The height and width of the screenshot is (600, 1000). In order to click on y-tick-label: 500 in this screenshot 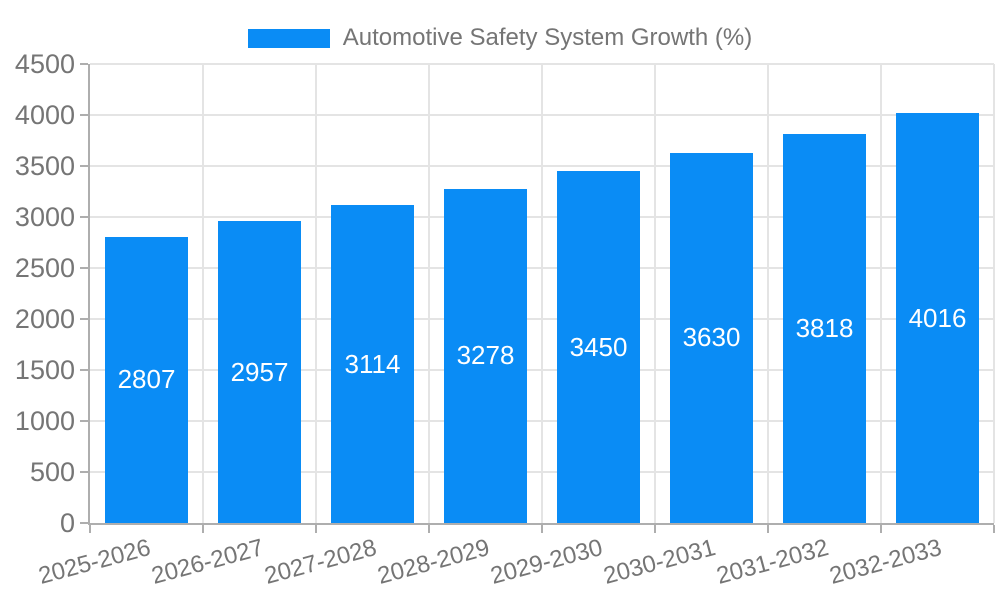, I will do `click(52, 471)`.